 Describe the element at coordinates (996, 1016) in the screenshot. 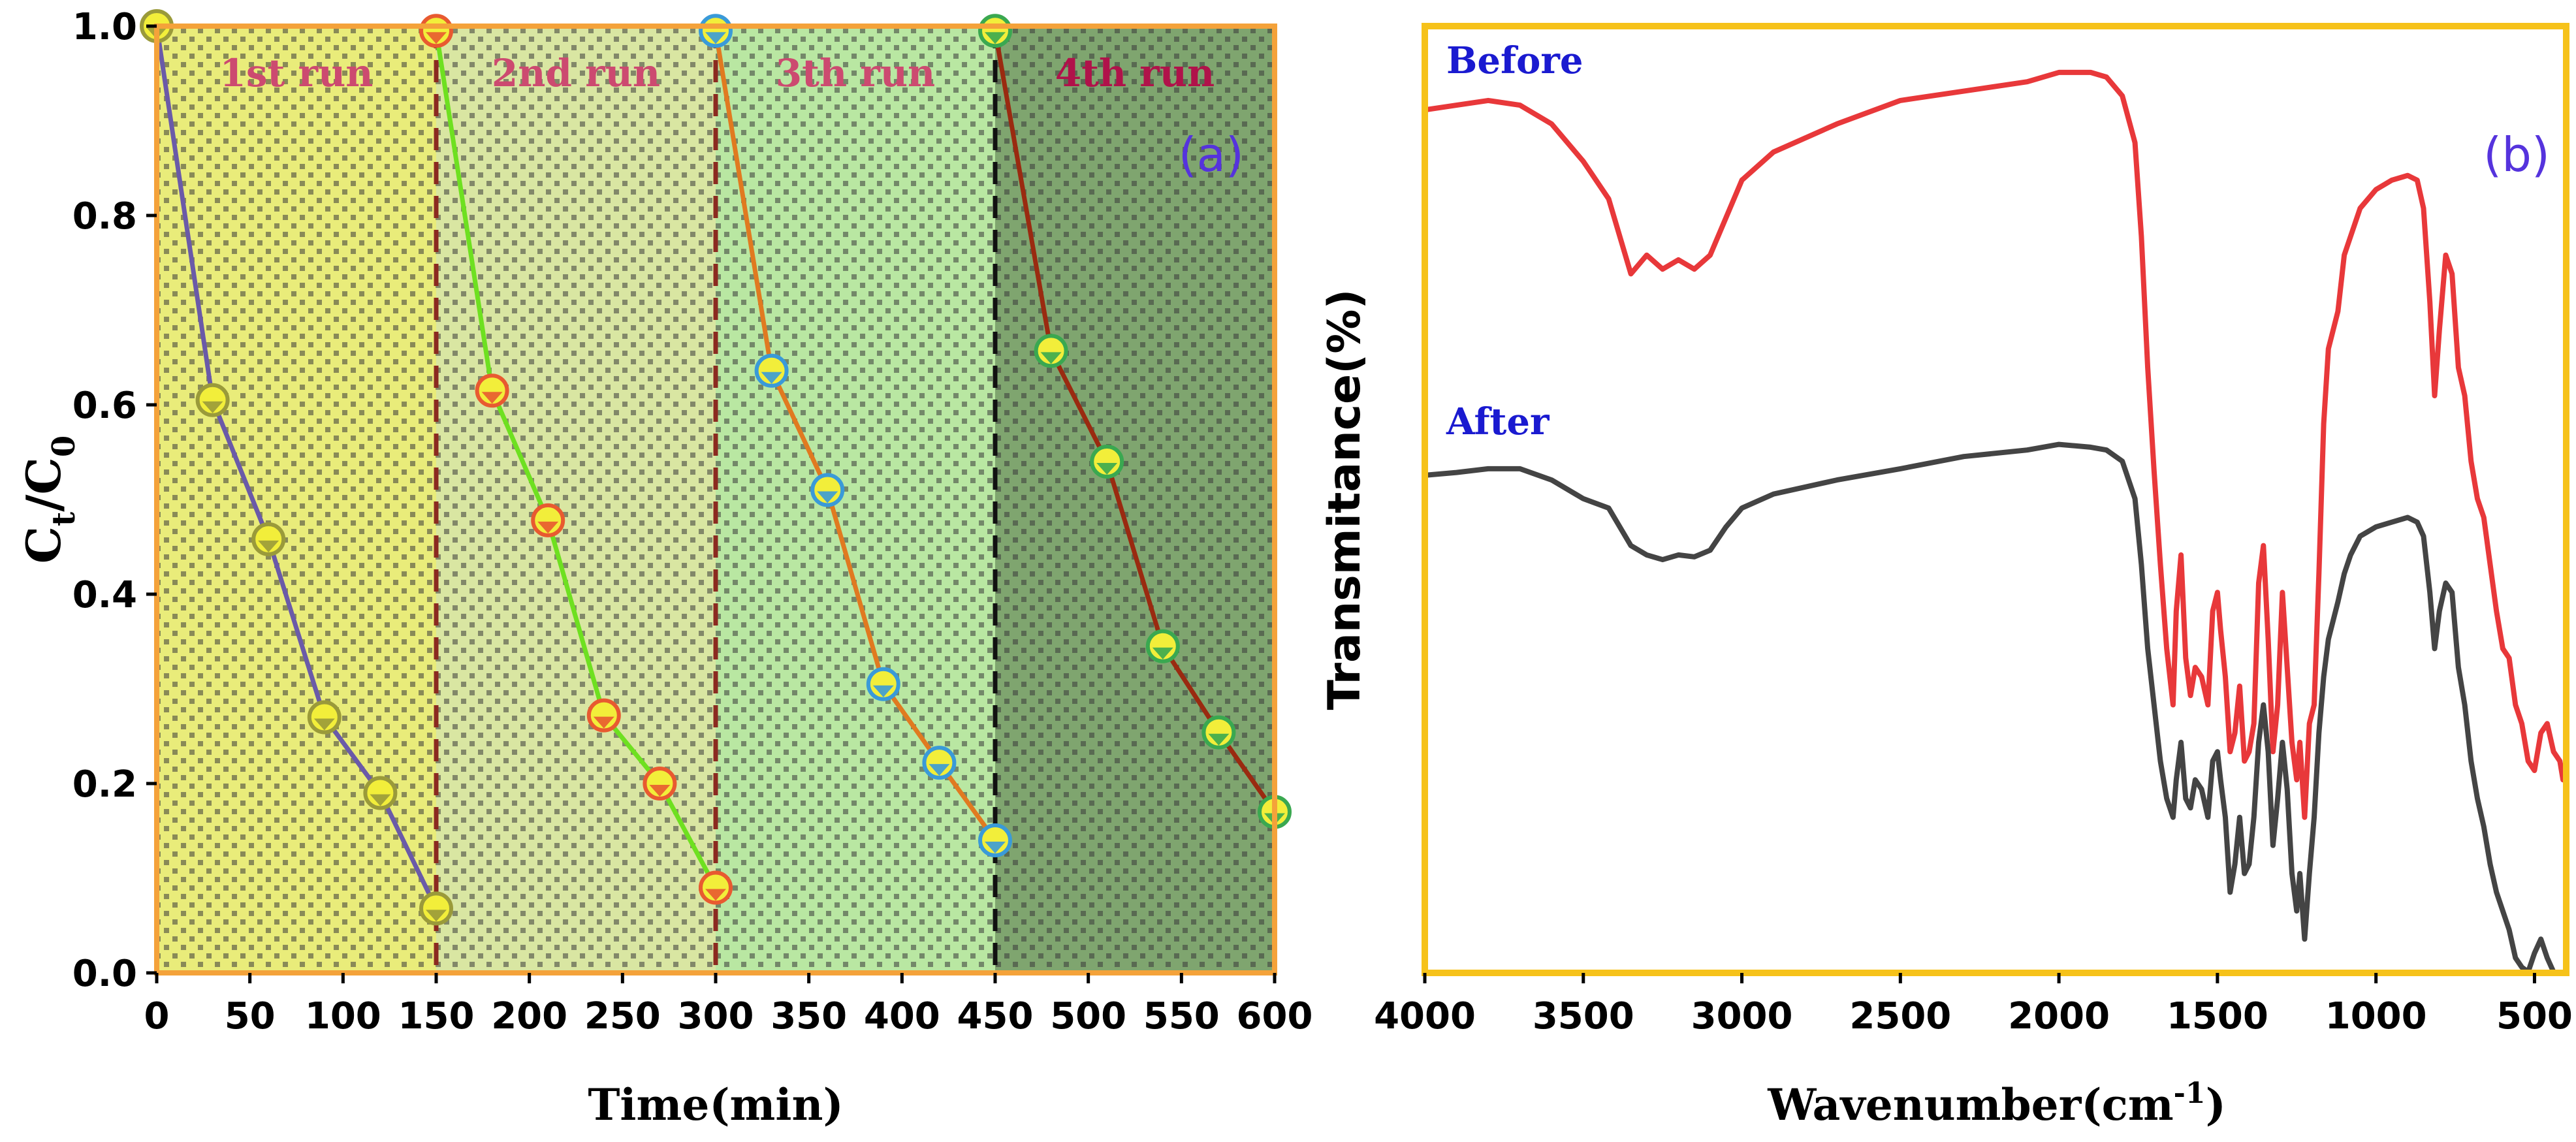

I see `x-tick-label: 450` at that location.